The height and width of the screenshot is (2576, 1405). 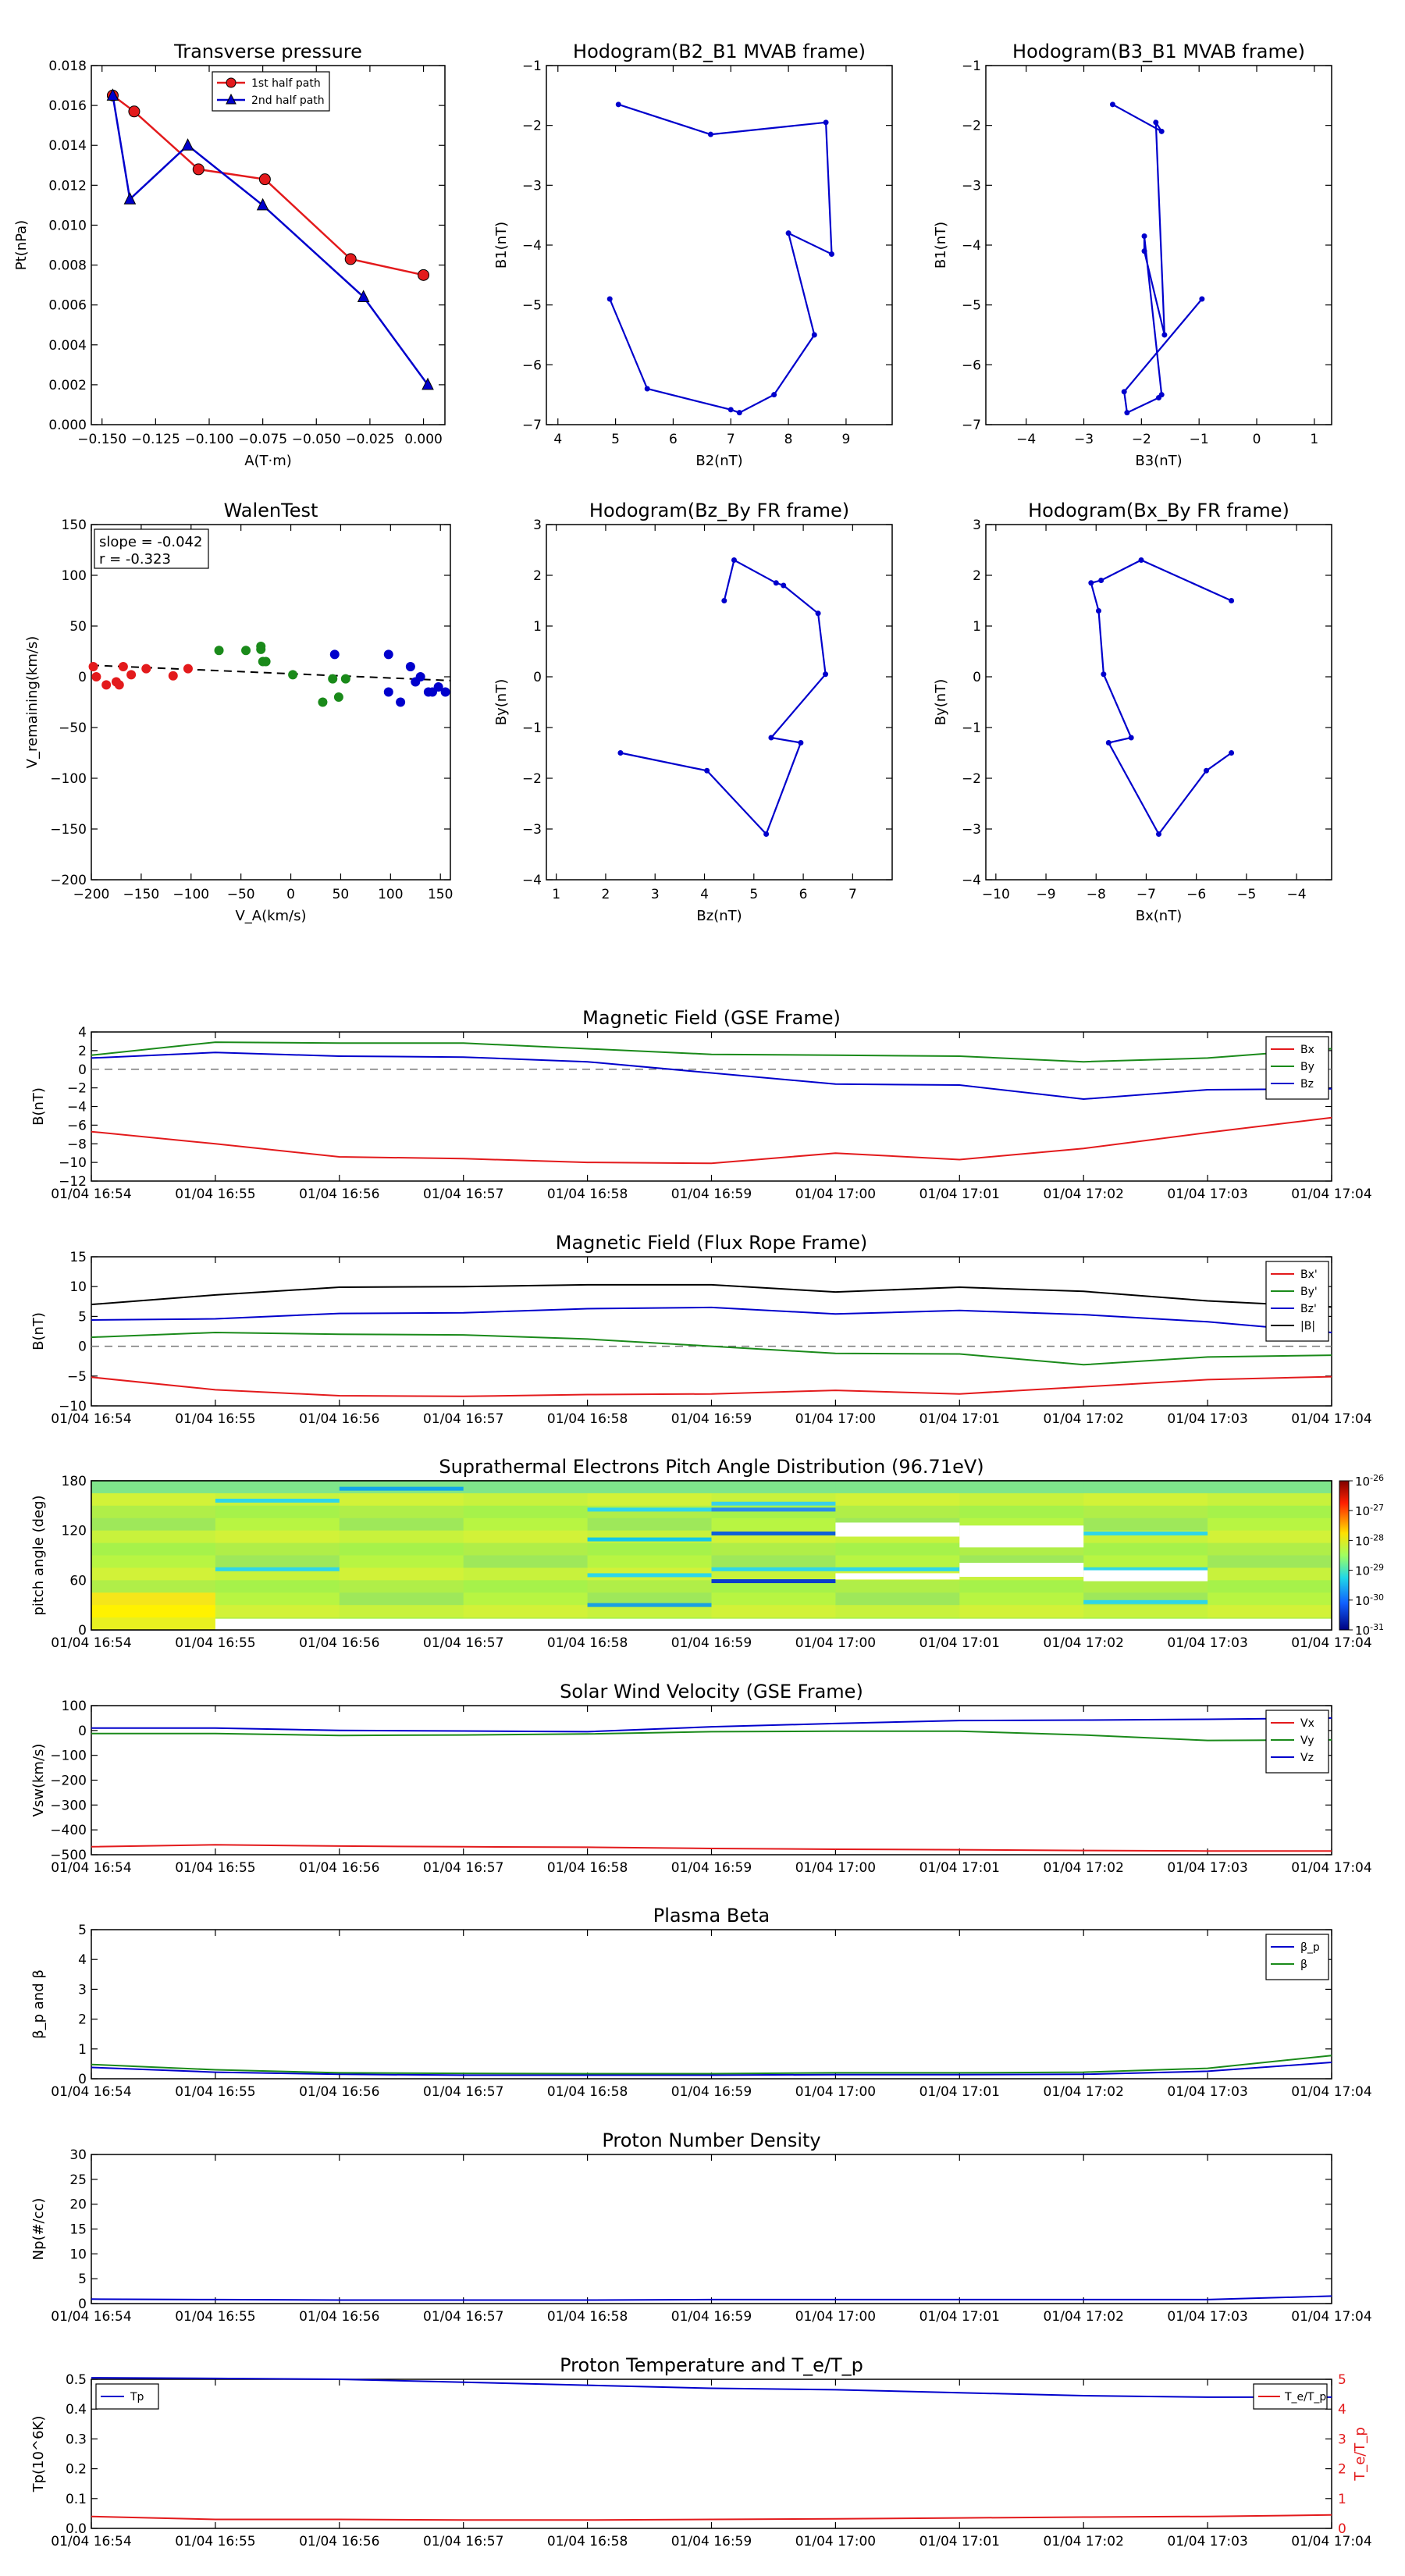 I want to click on beta-ytick-label: 0, so click(x=82, y=2079).